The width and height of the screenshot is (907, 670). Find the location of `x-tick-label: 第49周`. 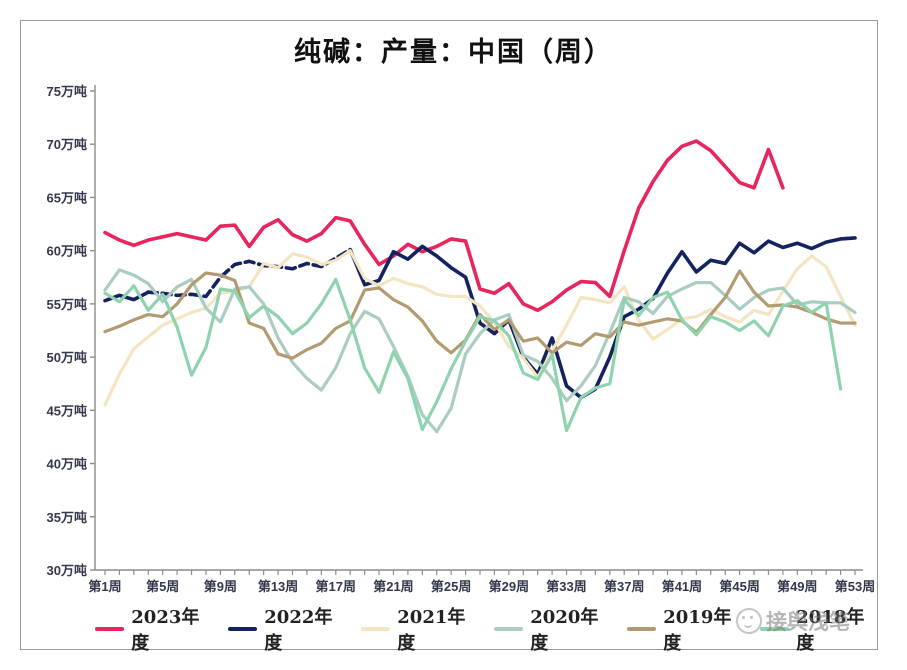

x-tick-label: 第49周 is located at coordinates (797, 586).